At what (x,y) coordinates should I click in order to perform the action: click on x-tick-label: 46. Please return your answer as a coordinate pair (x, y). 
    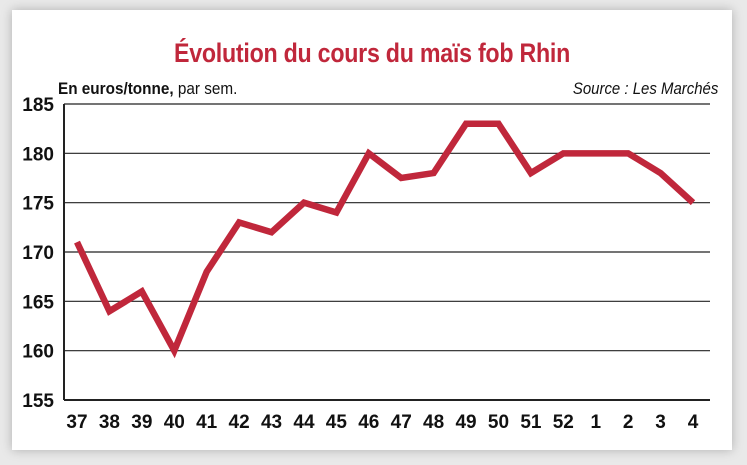
    Looking at the image, I should click on (368, 422).